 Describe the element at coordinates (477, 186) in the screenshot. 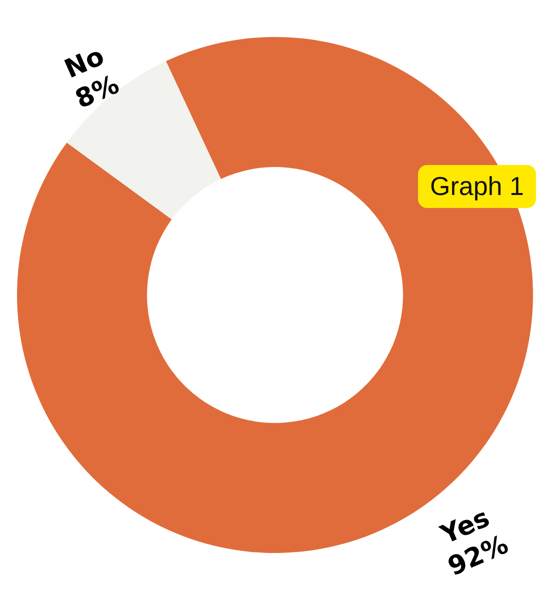

I see `caption: Graph 1` at that location.